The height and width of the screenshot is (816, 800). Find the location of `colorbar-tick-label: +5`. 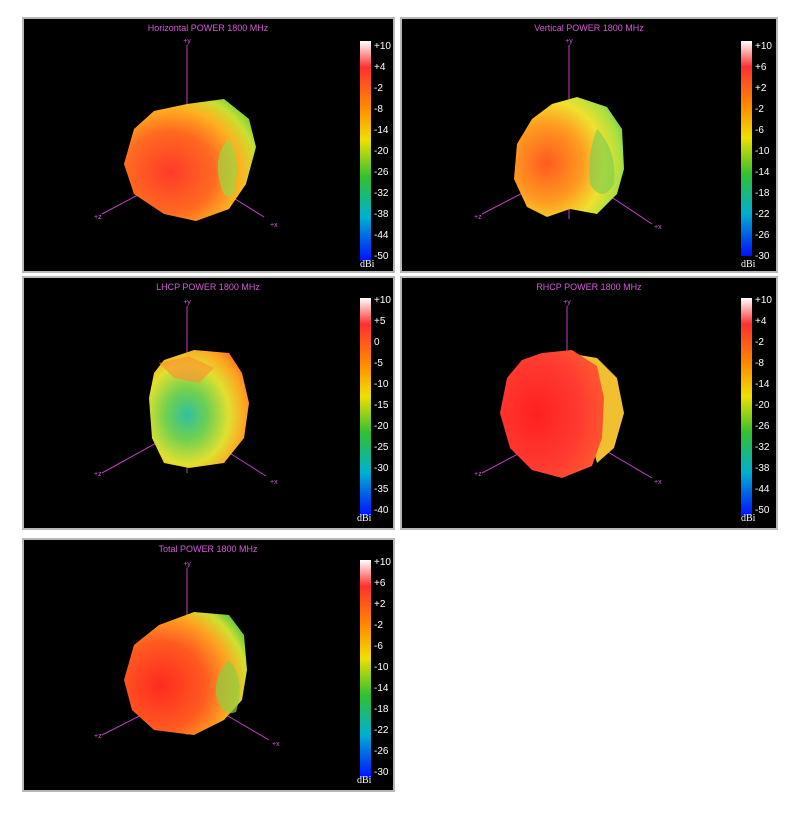

colorbar-tick-label: +5 is located at coordinates (380, 321).